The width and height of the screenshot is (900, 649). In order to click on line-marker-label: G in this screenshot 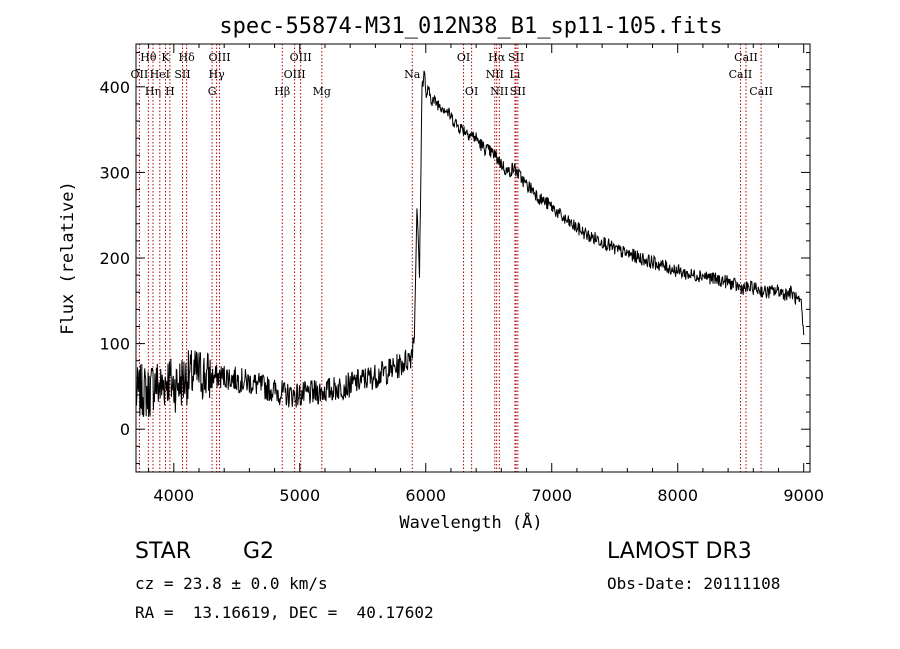, I will do `click(212, 91)`.